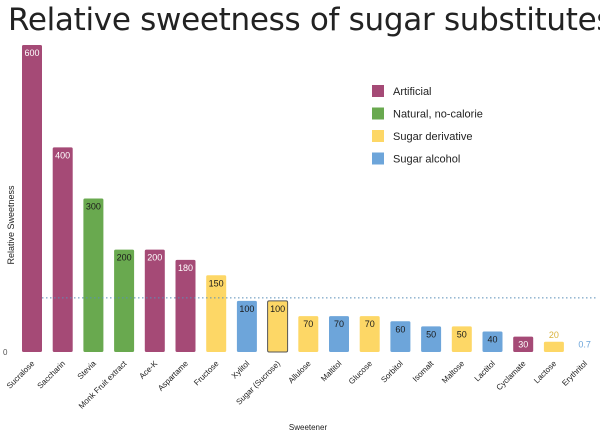 This screenshot has width=600, height=440. I want to click on data-label: 60, so click(400, 329).